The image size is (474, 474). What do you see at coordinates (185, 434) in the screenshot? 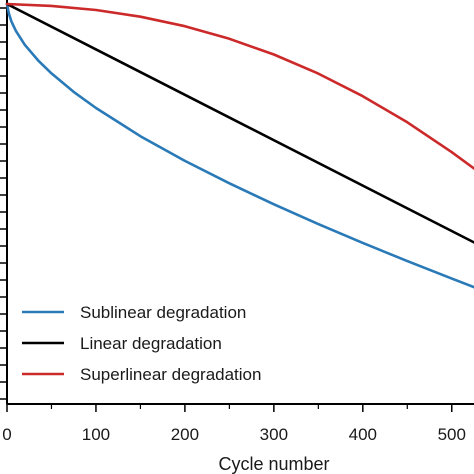
I see `x-tick-label: 200` at bounding box center [185, 434].